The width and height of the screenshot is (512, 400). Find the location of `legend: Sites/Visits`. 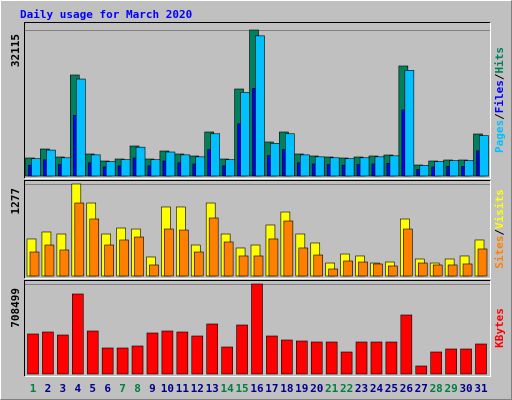

legend: Sites/Visits is located at coordinates (499, 229).